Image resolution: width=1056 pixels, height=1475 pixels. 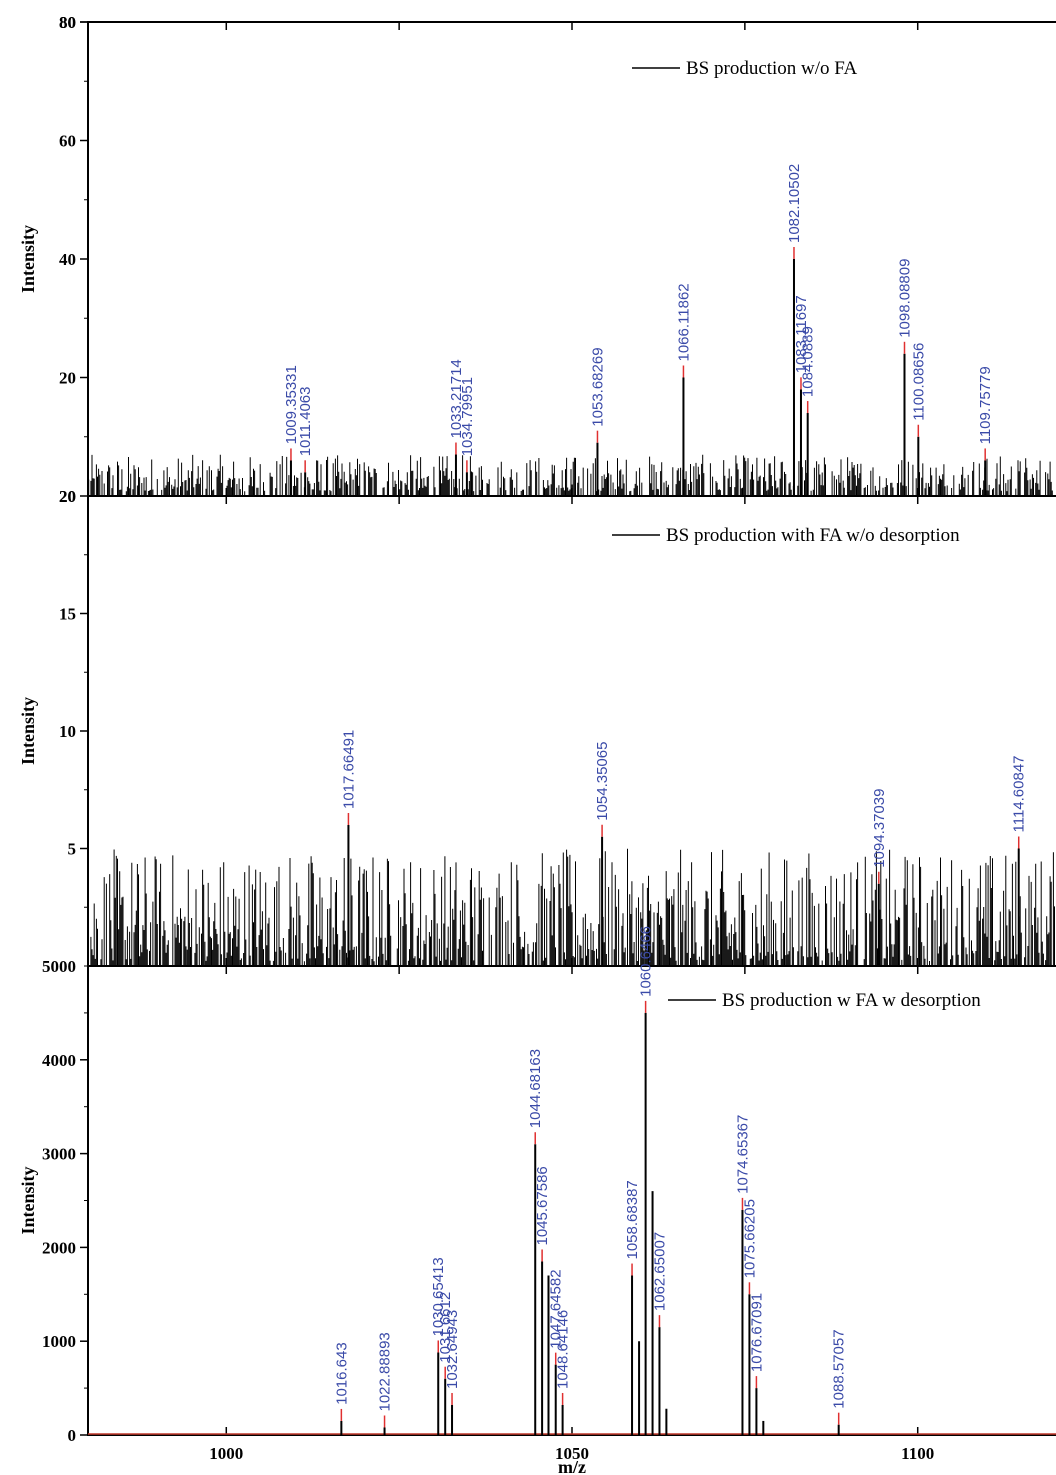 I want to click on y-tick-label: 60, so click(x=67, y=141).